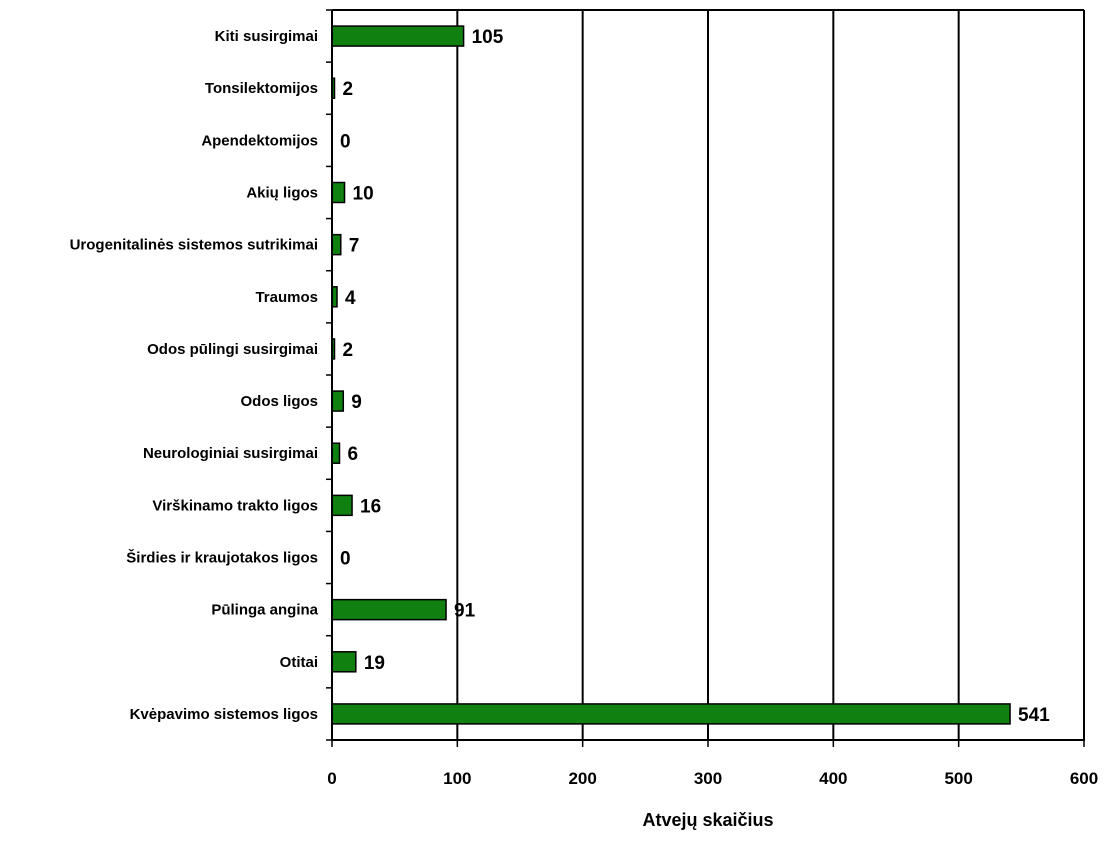 The height and width of the screenshot is (842, 1105). I want to click on value-label-9: 7, so click(354, 246).